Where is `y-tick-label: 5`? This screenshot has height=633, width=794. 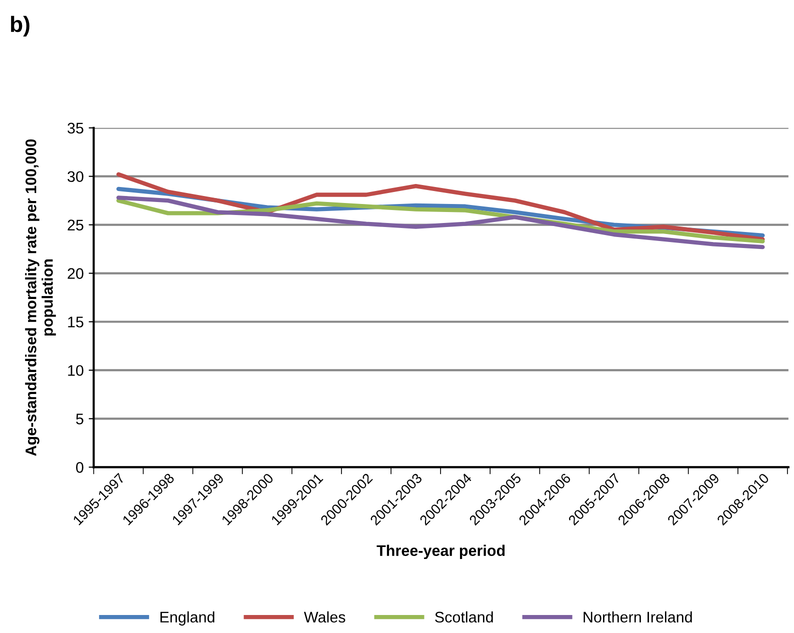 y-tick-label: 5 is located at coordinates (80, 419).